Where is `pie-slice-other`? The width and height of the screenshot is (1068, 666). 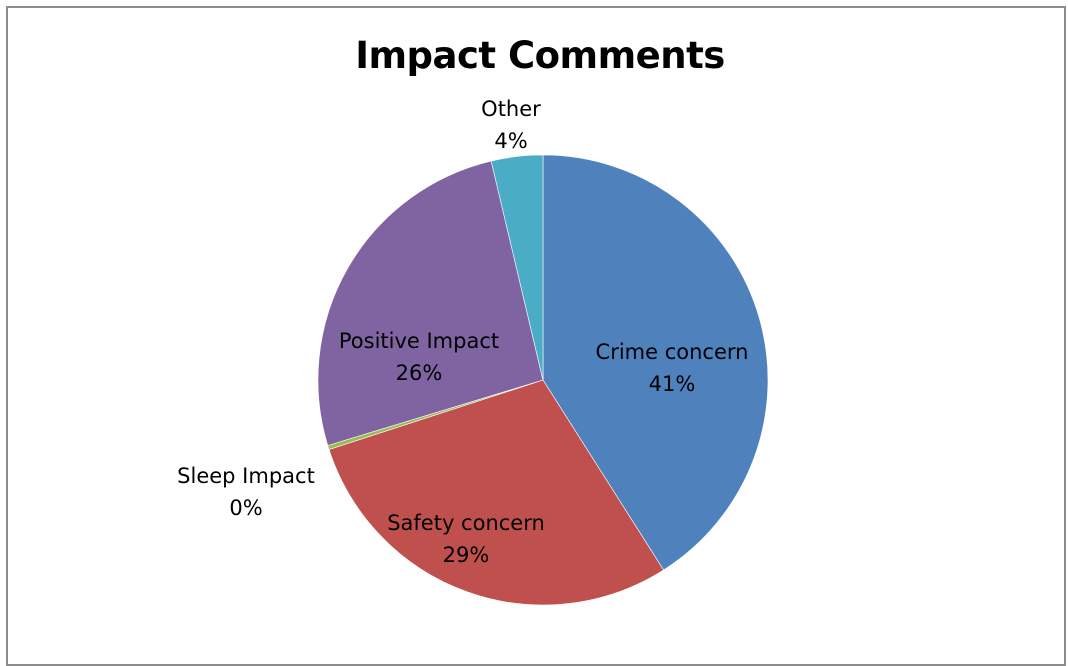 pie-slice-other is located at coordinates (517, 267).